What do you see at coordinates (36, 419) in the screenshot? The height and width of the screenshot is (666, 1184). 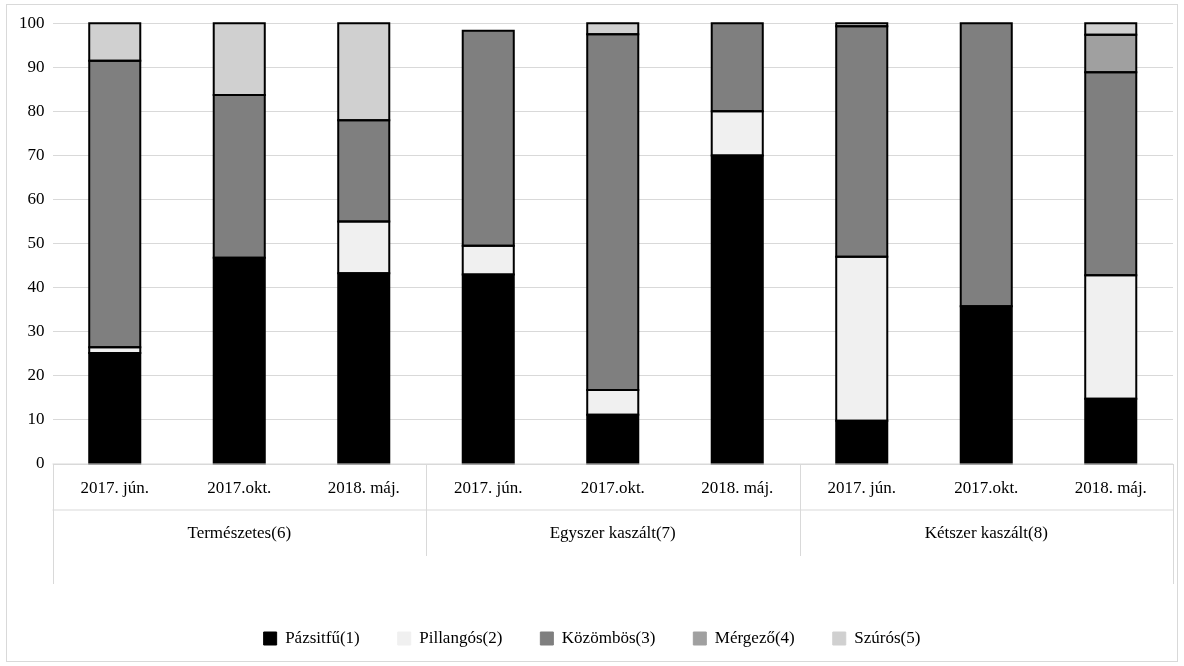 I see `y-tick-label: 10` at bounding box center [36, 419].